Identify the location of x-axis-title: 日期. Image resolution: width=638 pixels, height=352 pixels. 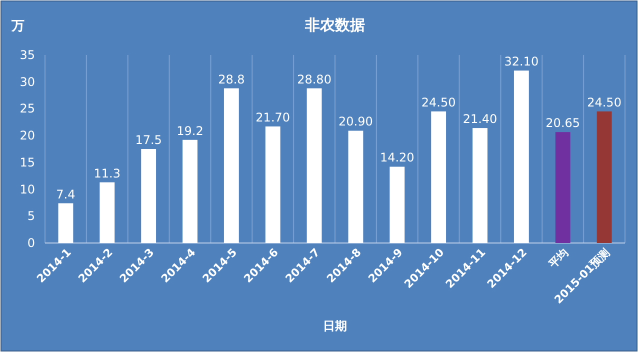
(335, 326).